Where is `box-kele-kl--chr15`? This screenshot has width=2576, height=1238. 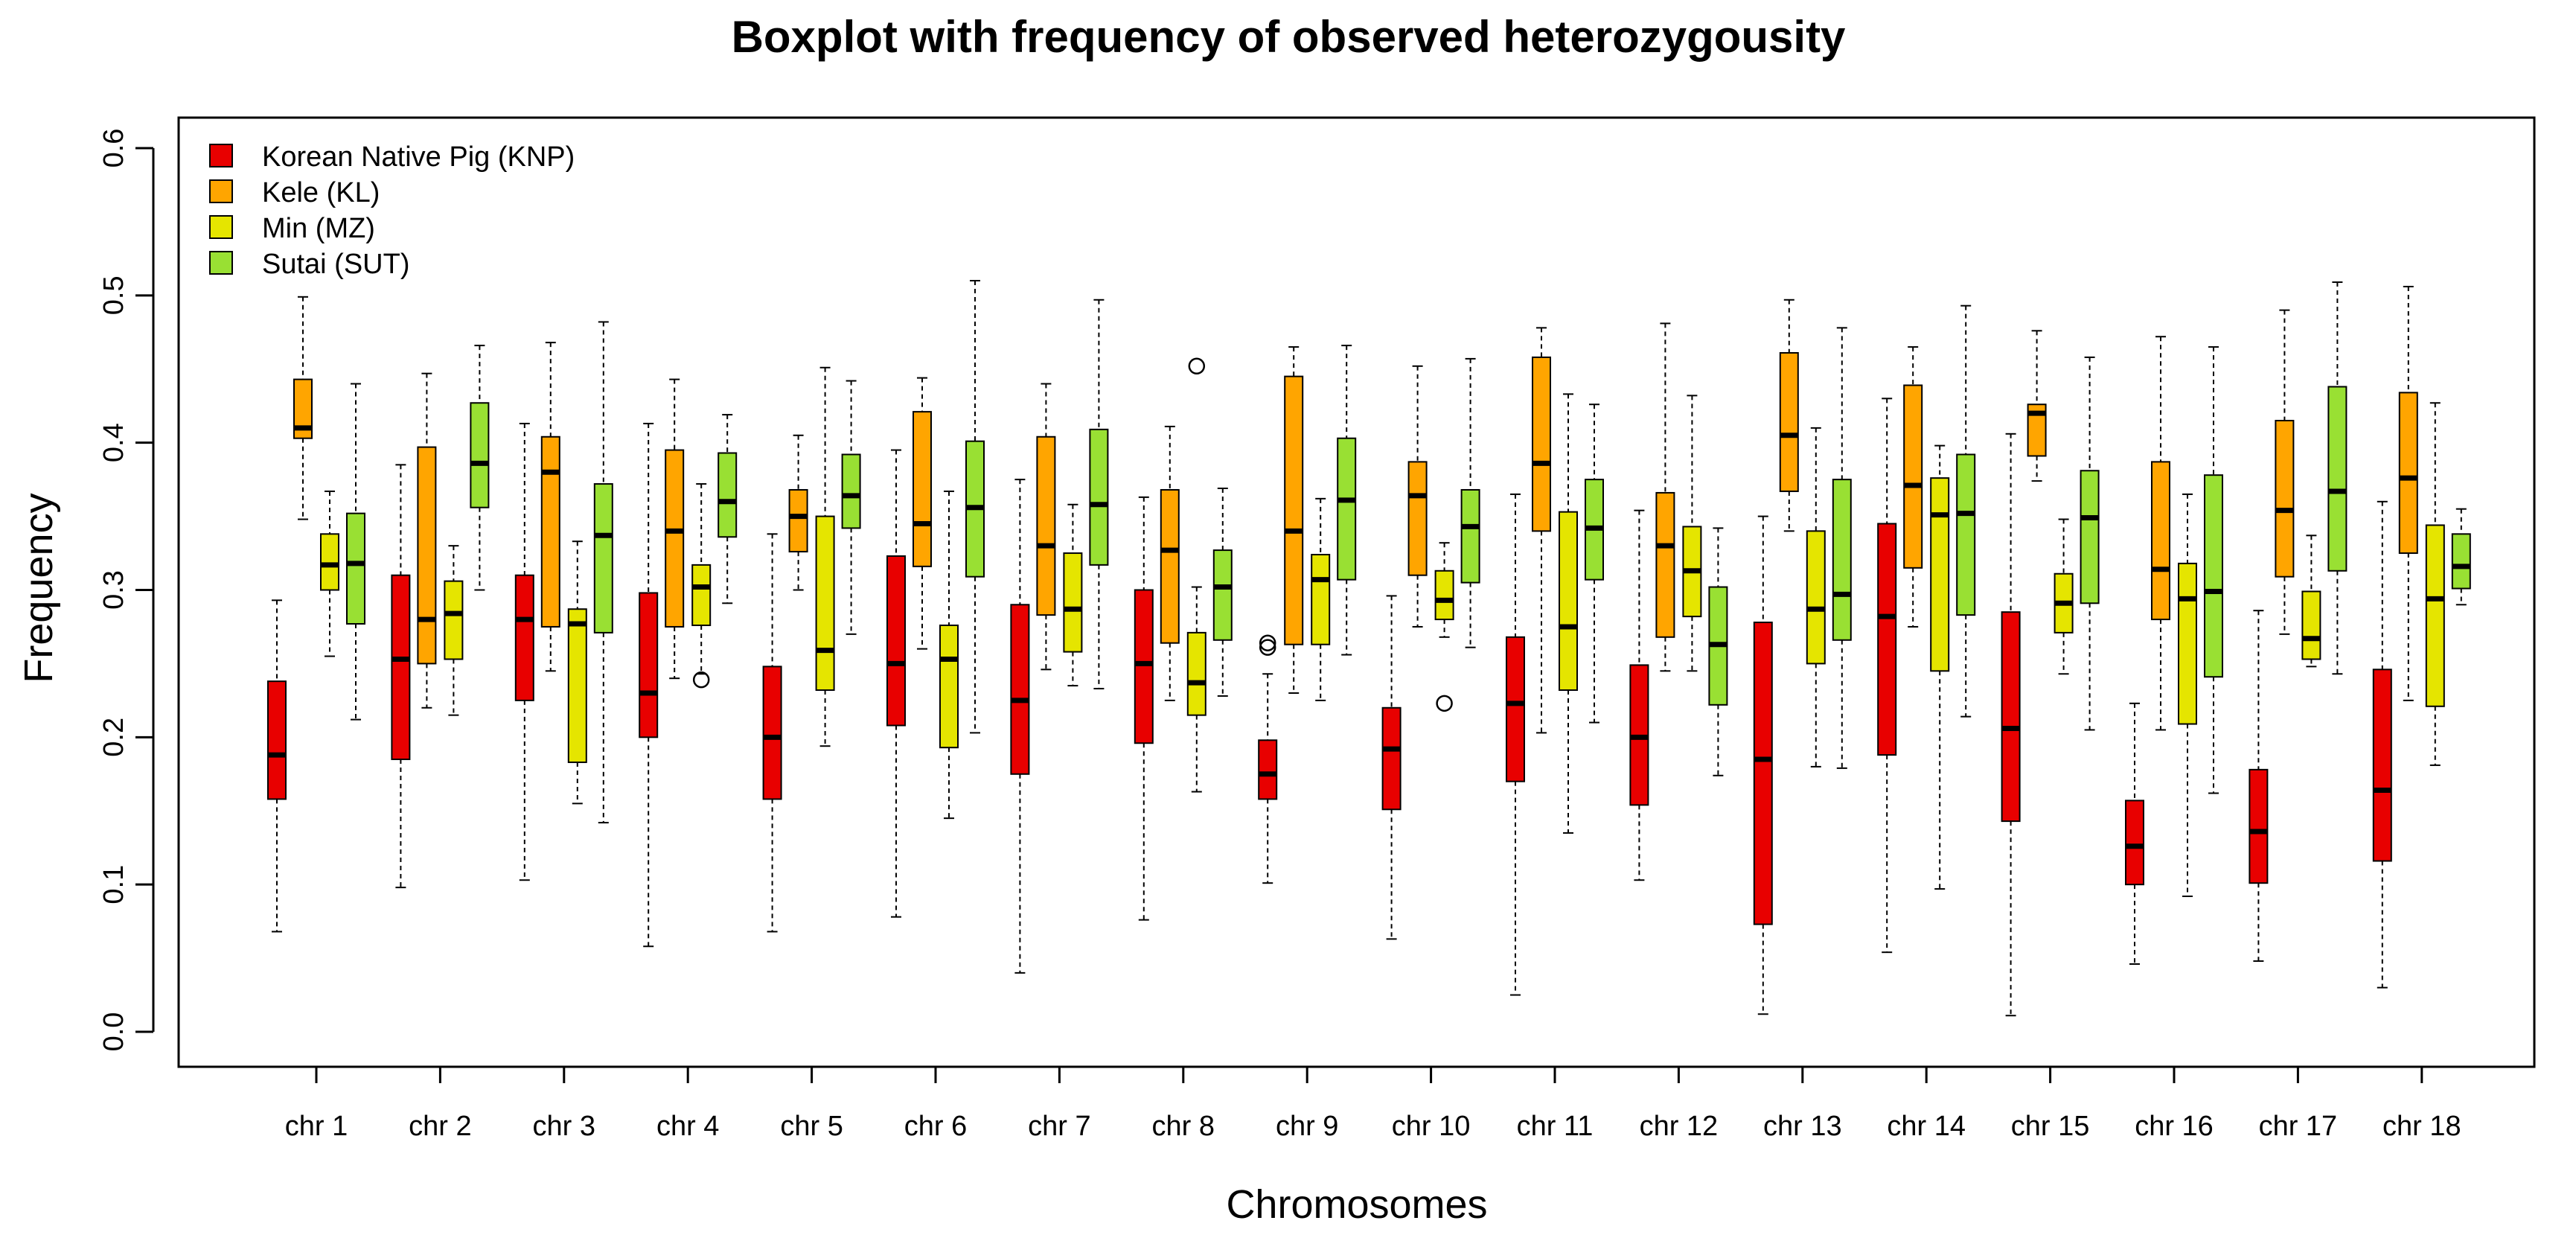 box-kele-kl--chr15 is located at coordinates (2037, 406).